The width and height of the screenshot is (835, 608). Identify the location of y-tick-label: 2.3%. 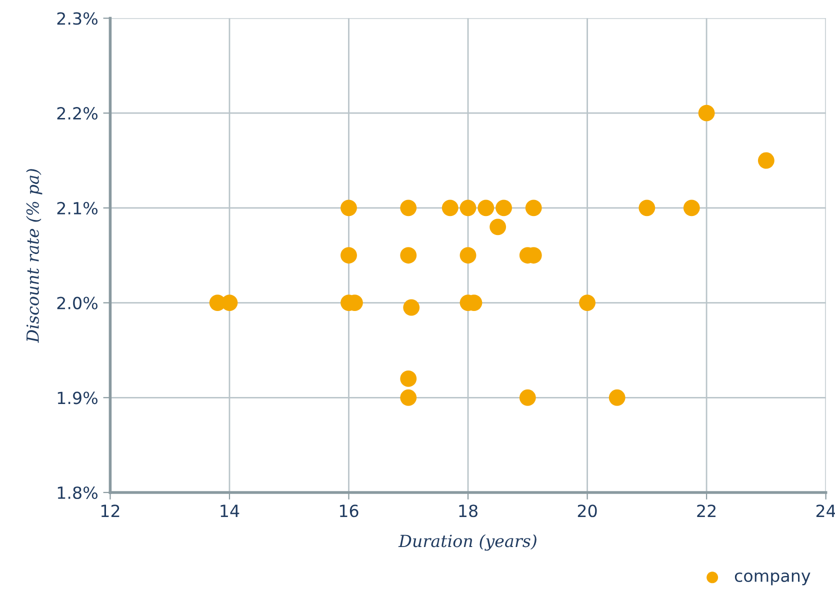
(77, 18).